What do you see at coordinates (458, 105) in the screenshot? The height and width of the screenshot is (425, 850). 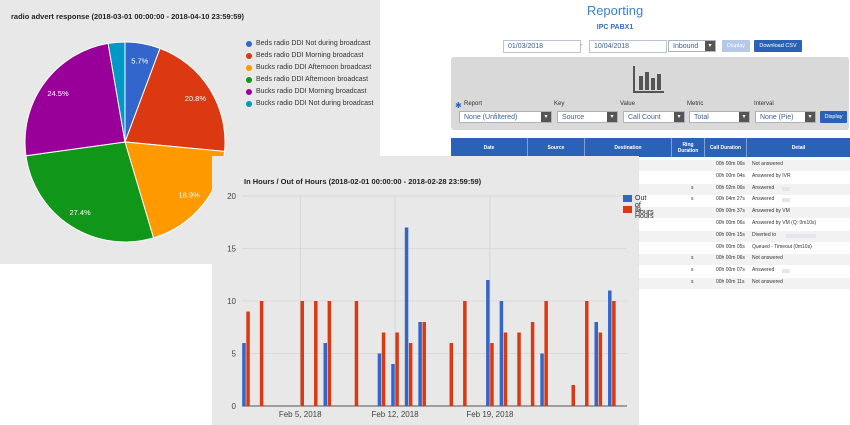 I see `settings-icon: ✱` at bounding box center [458, 105].